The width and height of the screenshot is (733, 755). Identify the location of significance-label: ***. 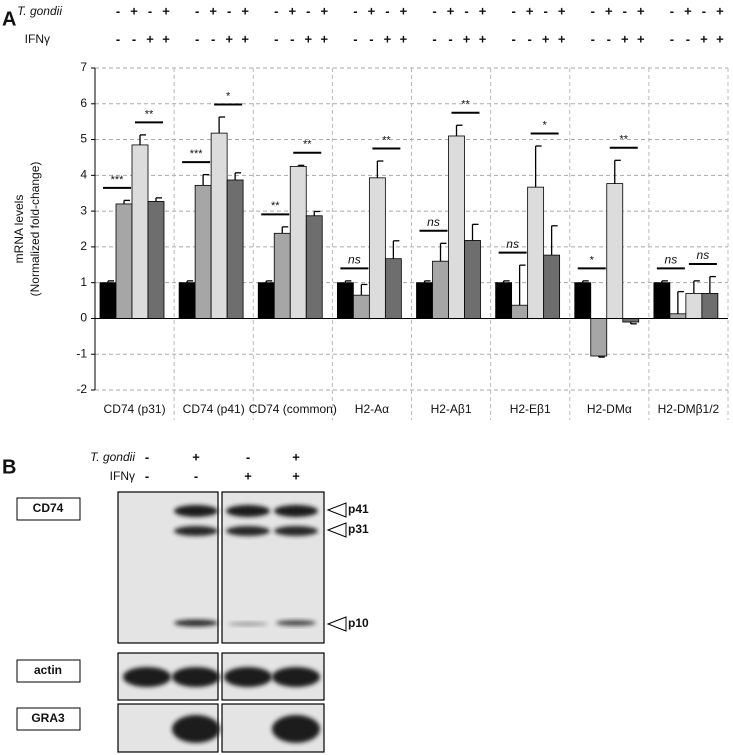
(197, 154).